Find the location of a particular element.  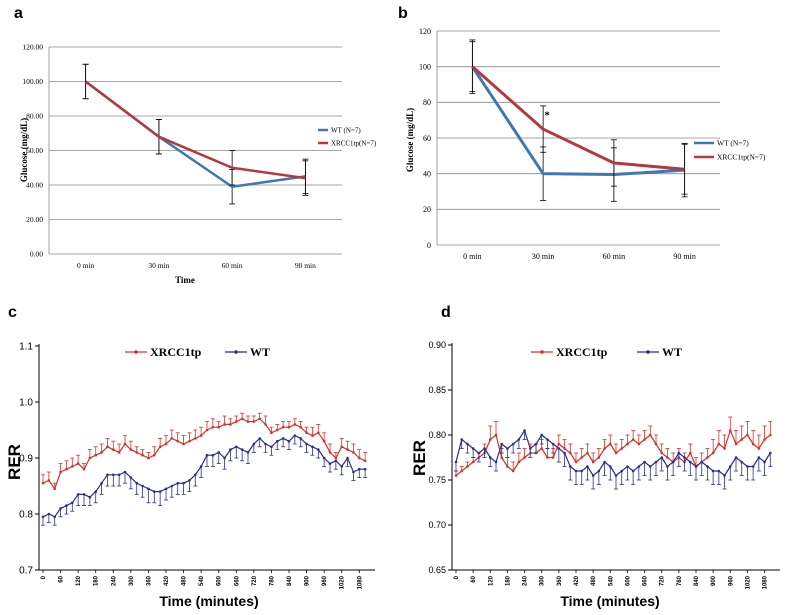

series-WT (N=7) is located at coordinates (578, 120).